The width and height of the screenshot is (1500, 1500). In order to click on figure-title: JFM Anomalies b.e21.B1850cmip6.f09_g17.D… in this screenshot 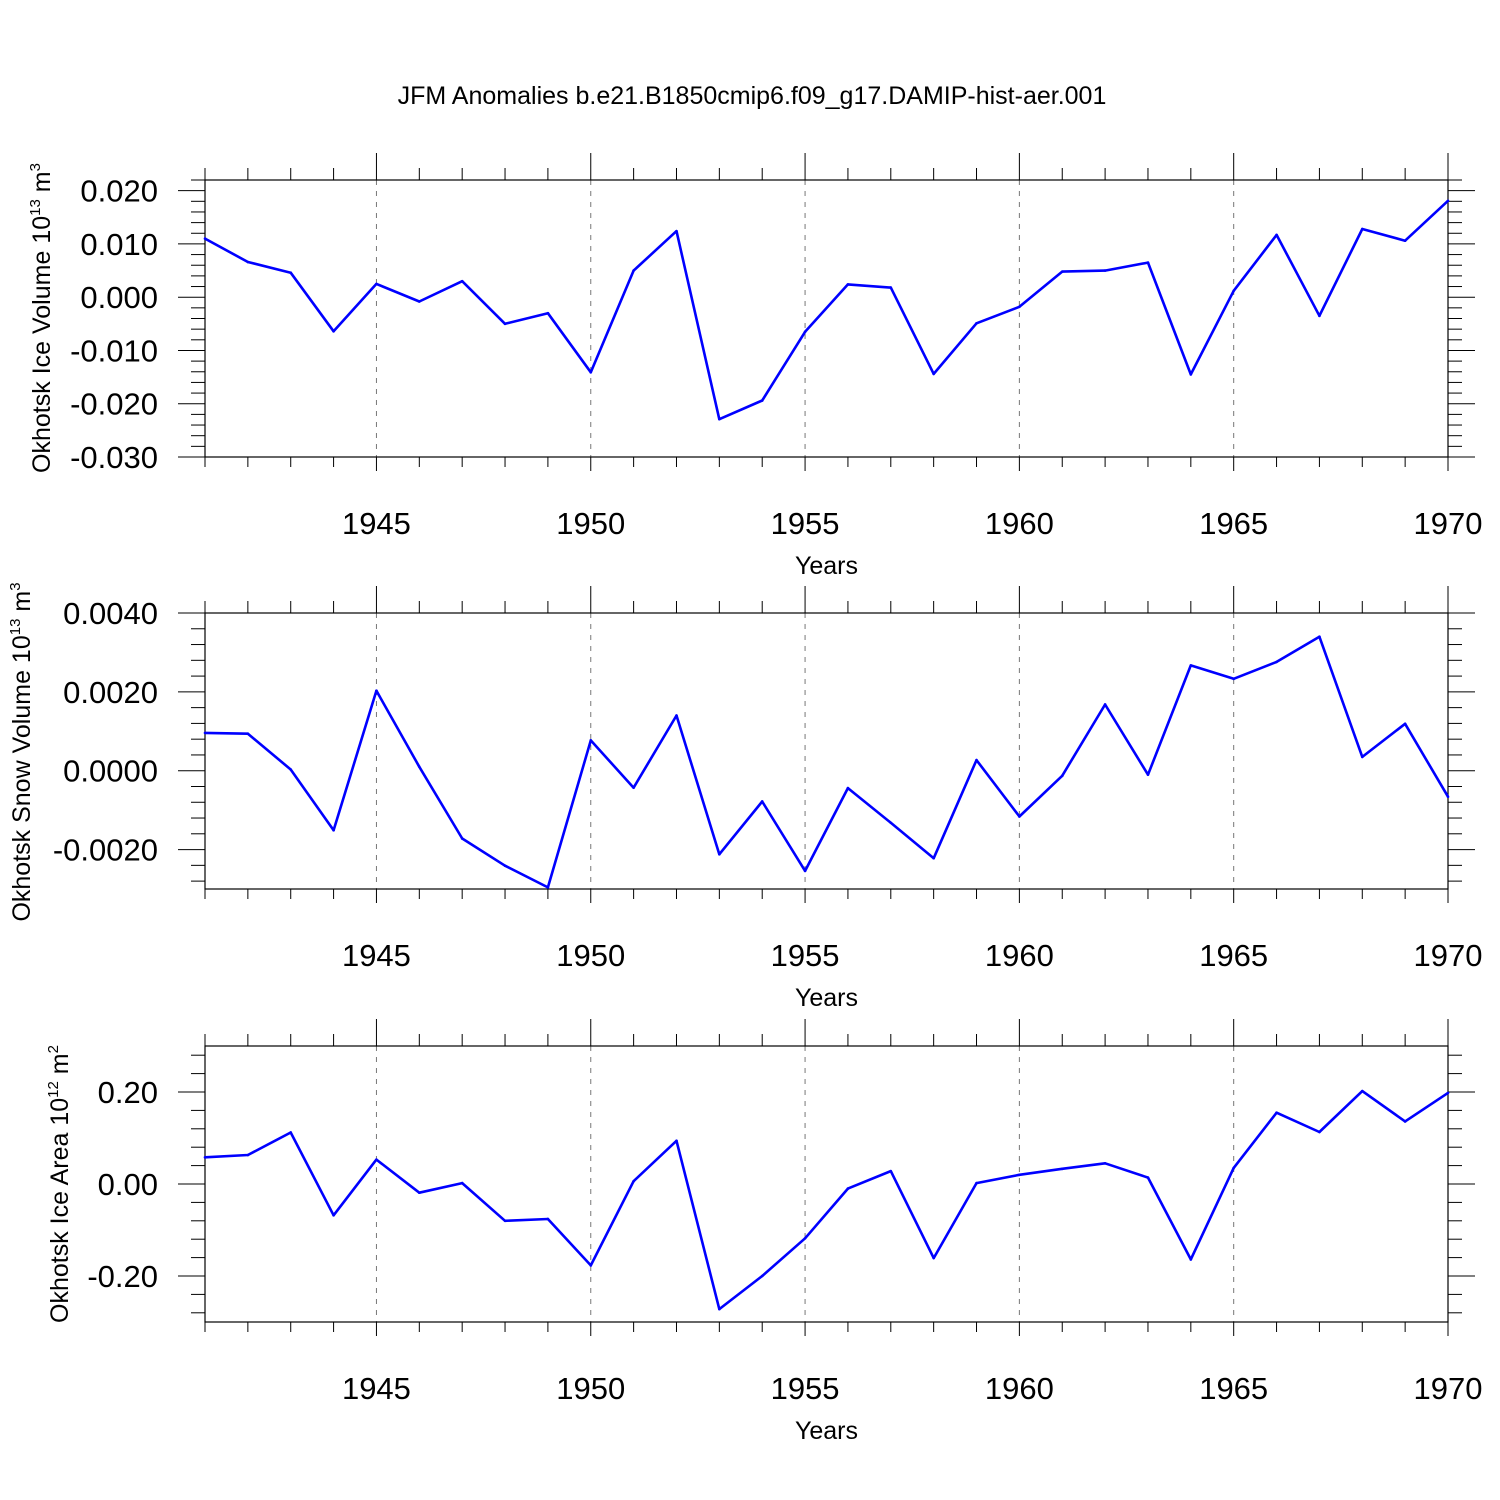, I will do `click(752, 96)`.